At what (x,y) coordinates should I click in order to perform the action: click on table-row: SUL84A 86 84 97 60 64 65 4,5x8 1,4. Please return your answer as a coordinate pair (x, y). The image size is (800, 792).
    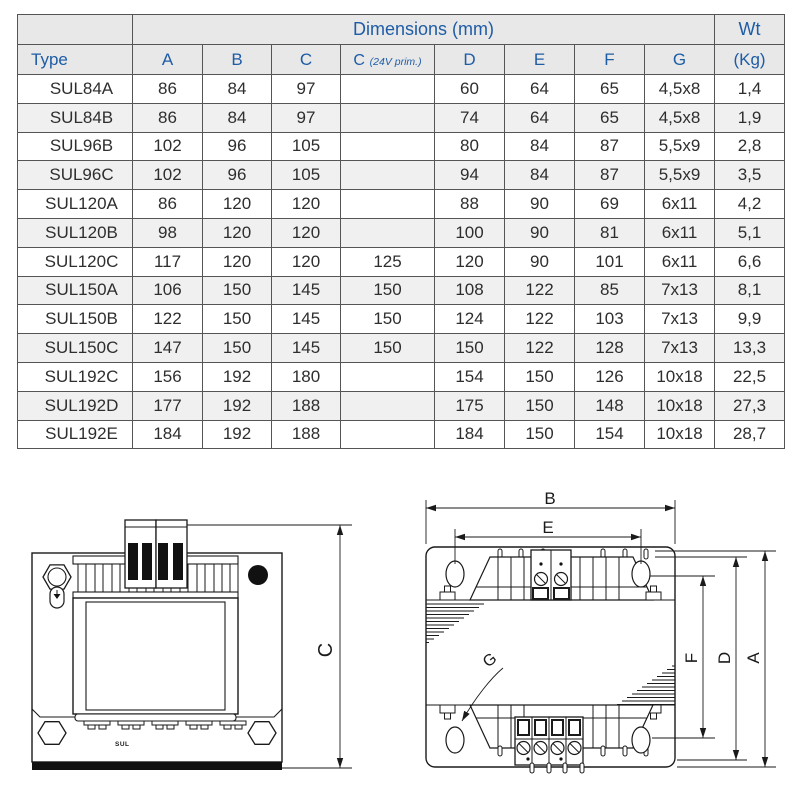
    Looking at the image, I should click on (401, 89).